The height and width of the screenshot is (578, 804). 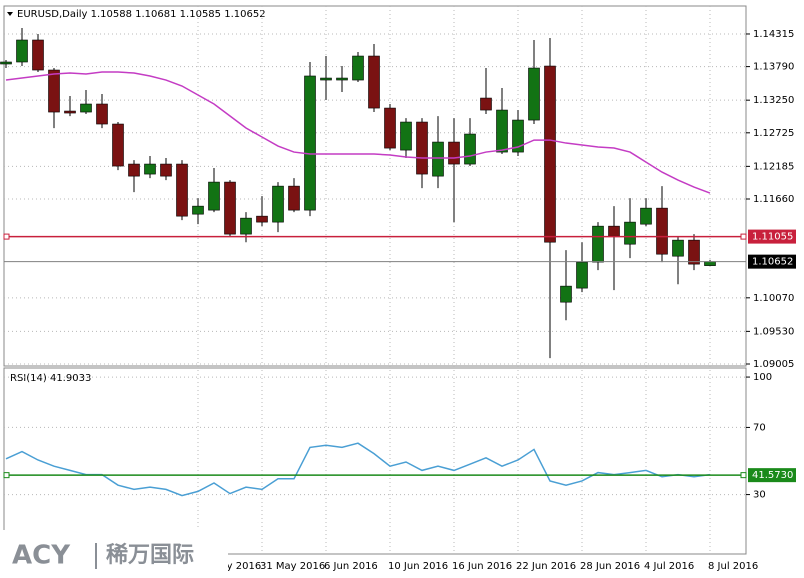 I want to click on price_line-label: 1.10652, so click(x=772, y=262).